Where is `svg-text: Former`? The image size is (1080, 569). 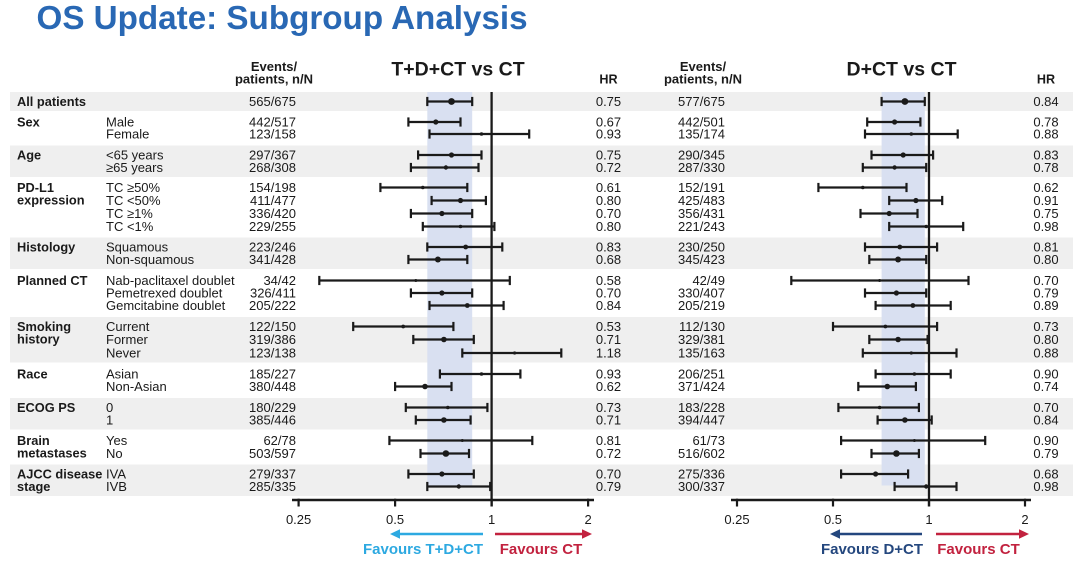
svg-text: Former is located at coordinates (127, 339).